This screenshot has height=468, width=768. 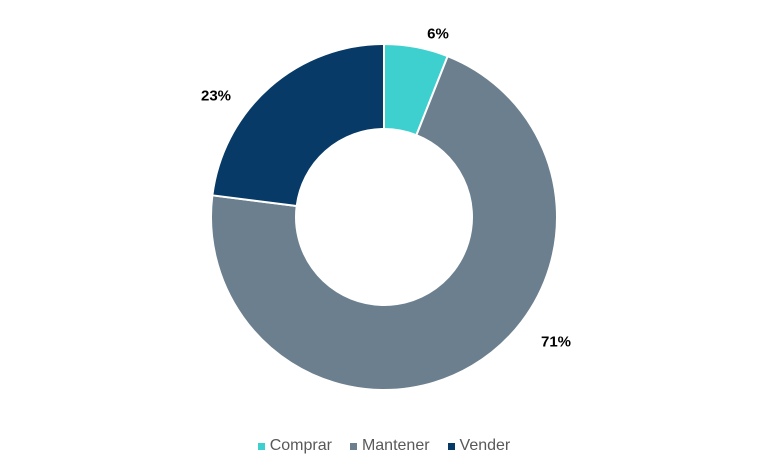 What do you see at coordinates (216, 96) in the screenshot?
I see `data-label-vender: 23%` at bounding box center [216, 96].